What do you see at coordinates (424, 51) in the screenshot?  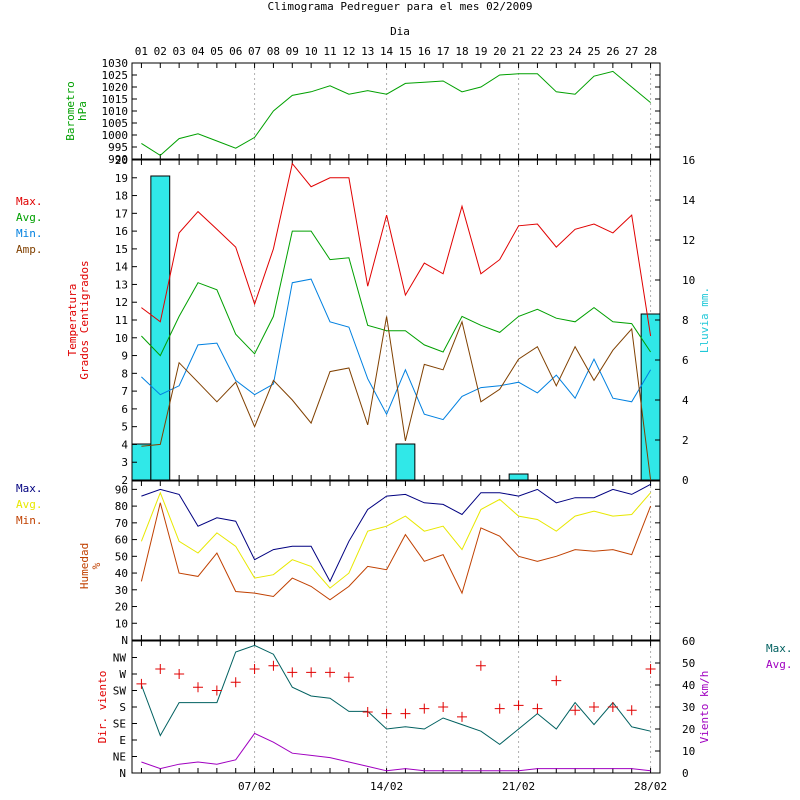 I see `day-tick-label: 16` at bounding box center [424, 51].